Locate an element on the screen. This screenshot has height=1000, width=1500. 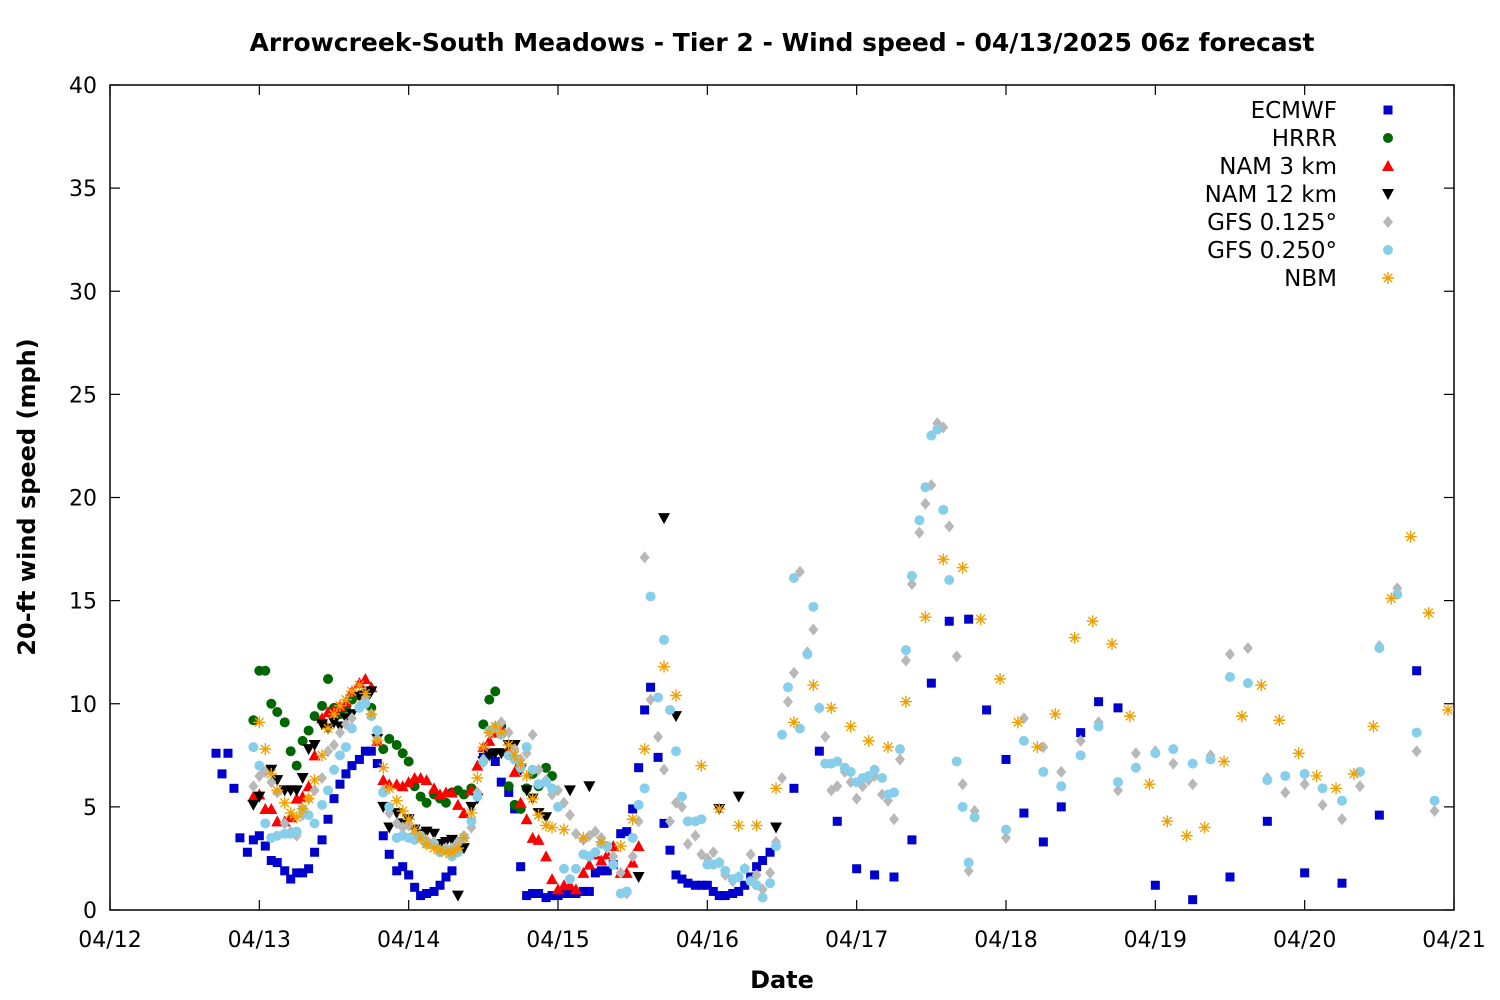
y-tick-label: 15 is located at coordinates (83, 602).